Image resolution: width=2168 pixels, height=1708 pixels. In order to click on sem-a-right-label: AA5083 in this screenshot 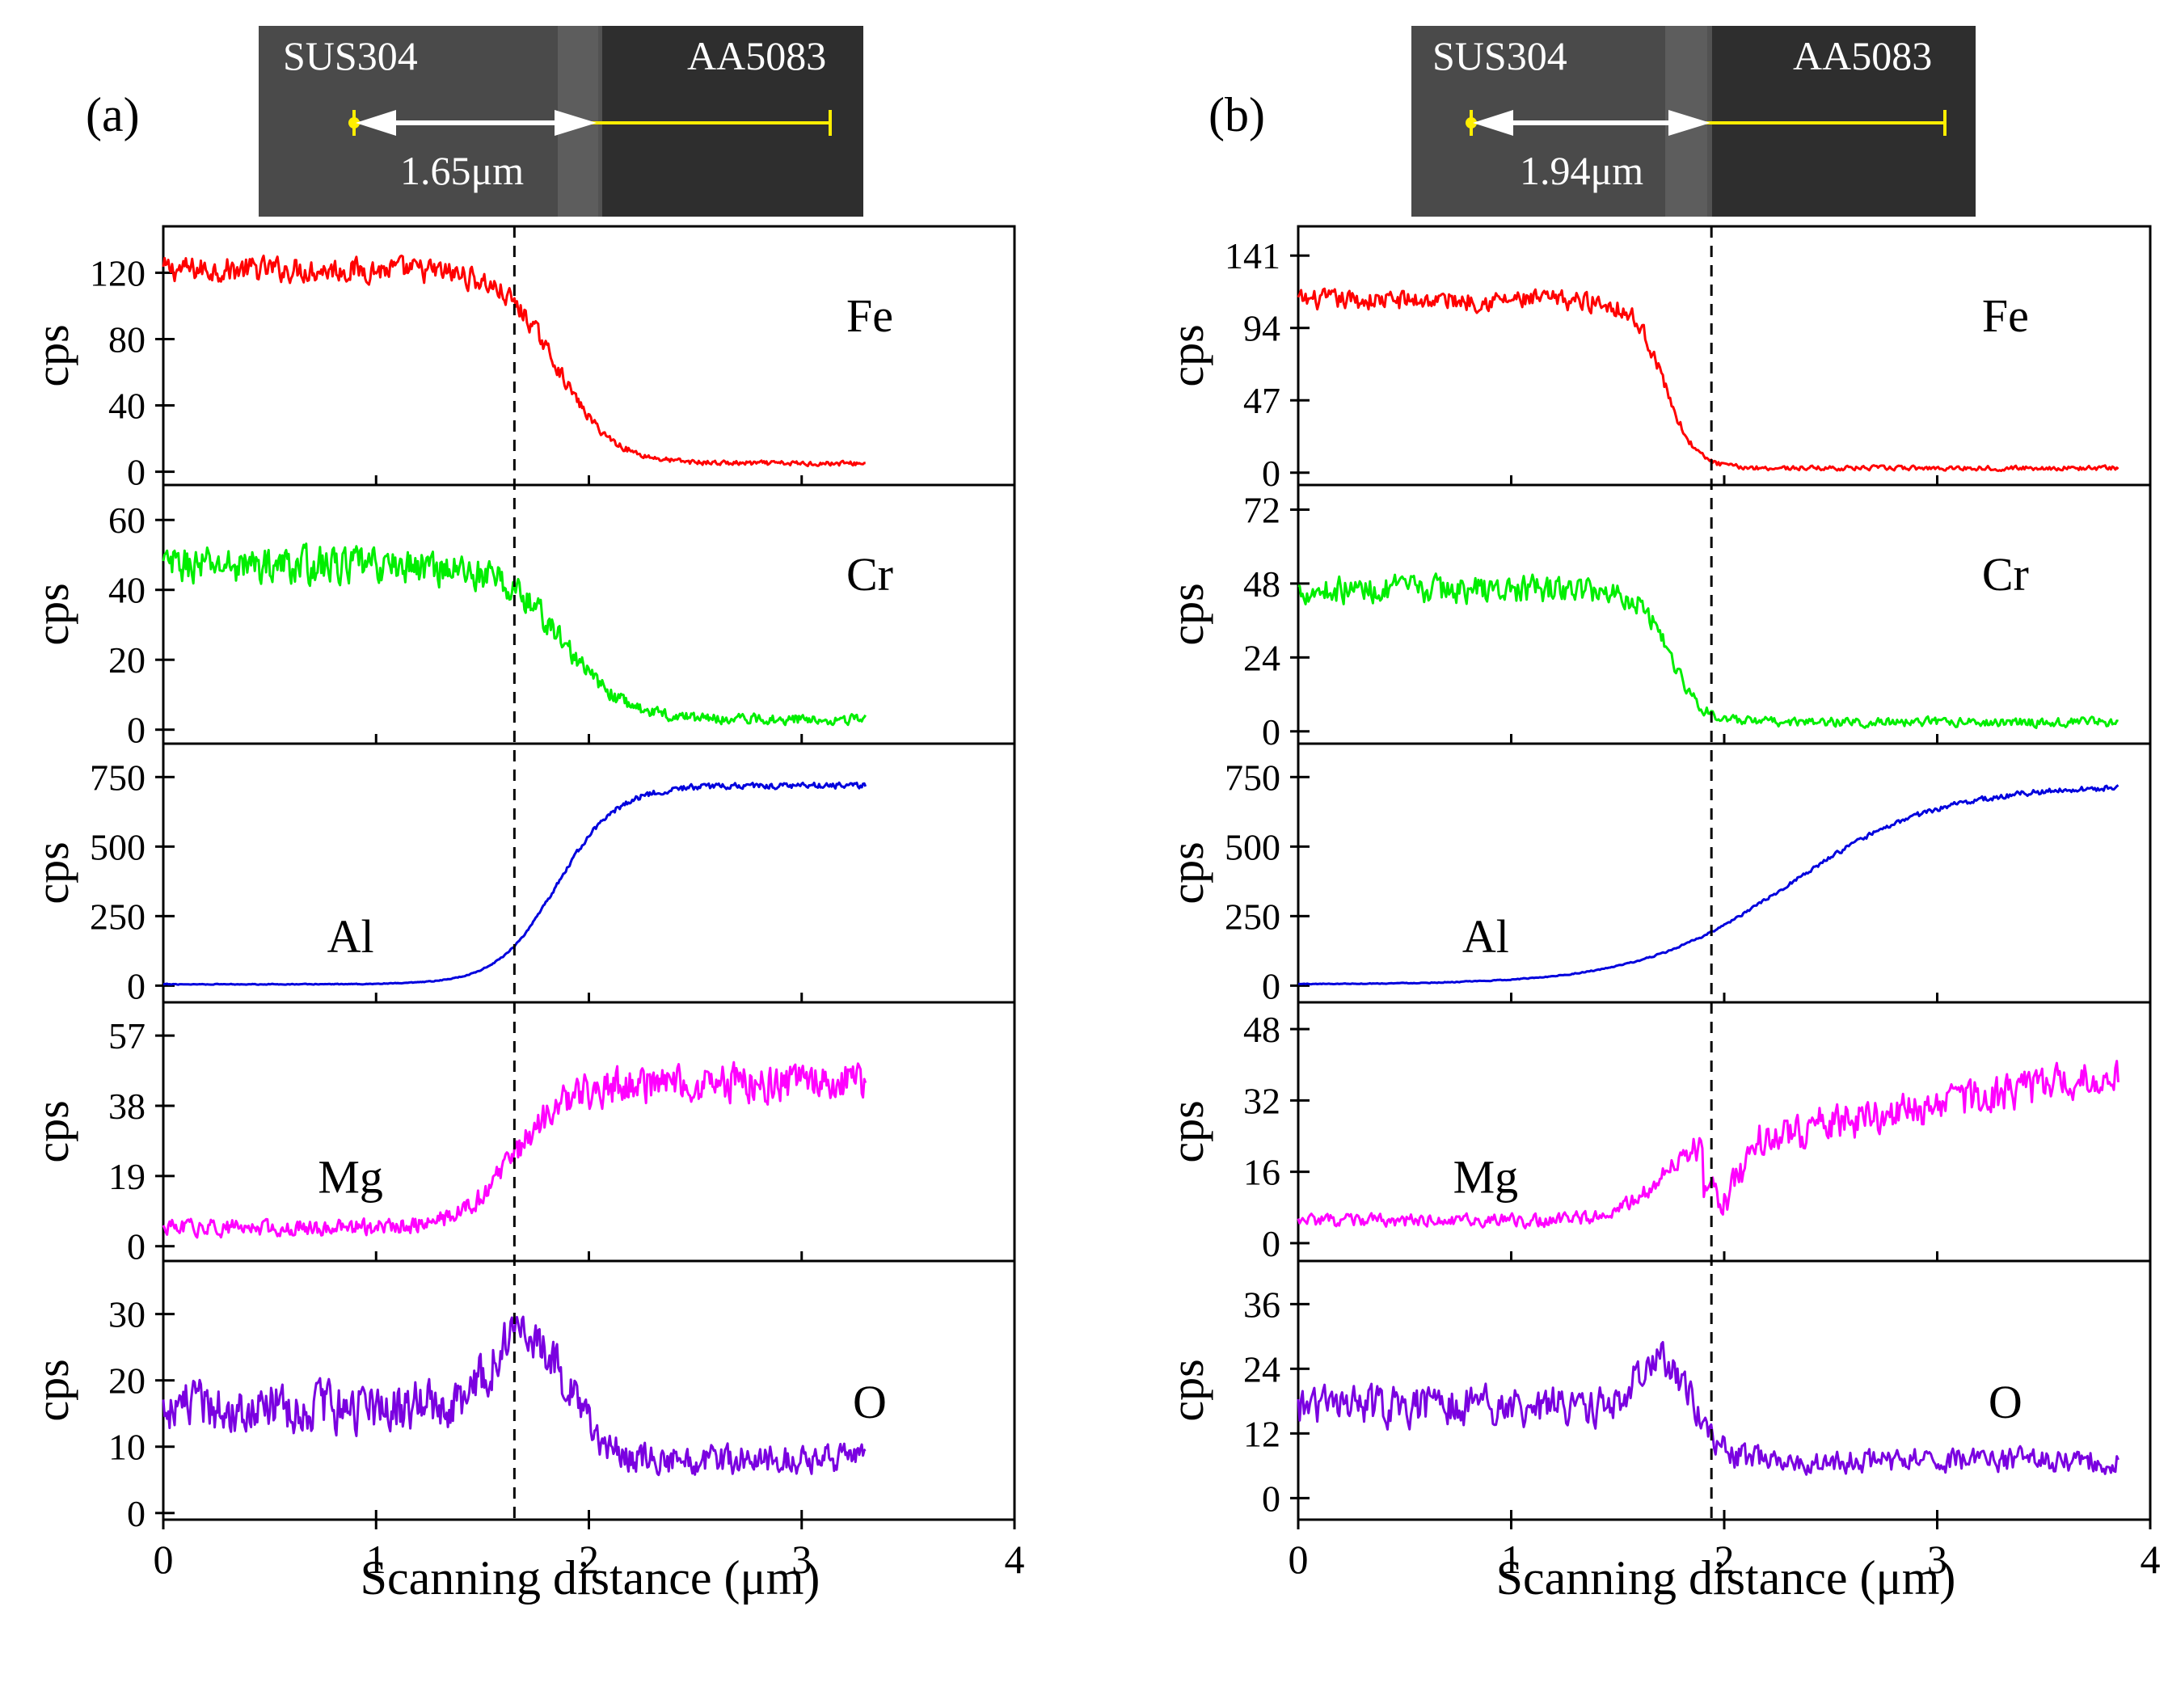, I will do `click(756, 56)`.